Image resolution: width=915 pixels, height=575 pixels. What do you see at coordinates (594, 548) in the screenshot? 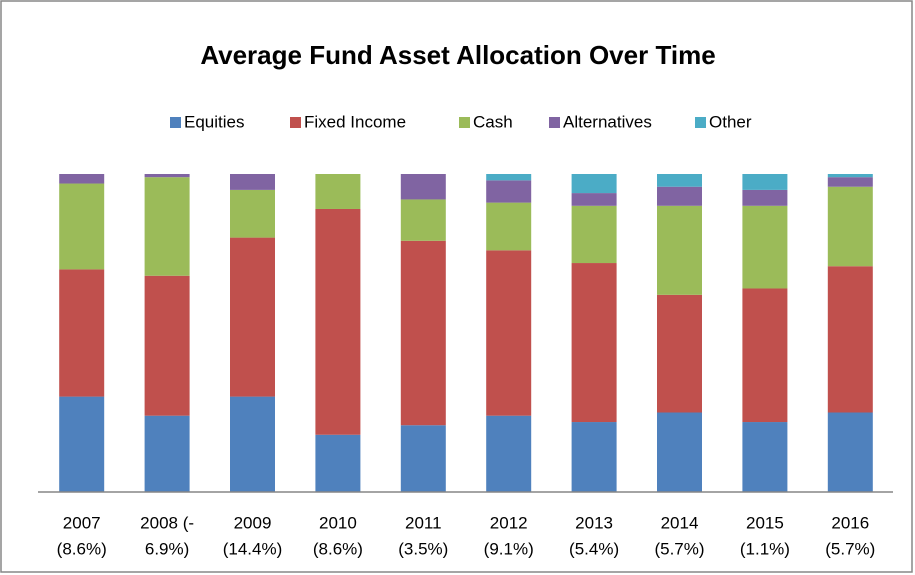
I see `x-tick-label: (5.4%)` at bounding box center [594, 548].